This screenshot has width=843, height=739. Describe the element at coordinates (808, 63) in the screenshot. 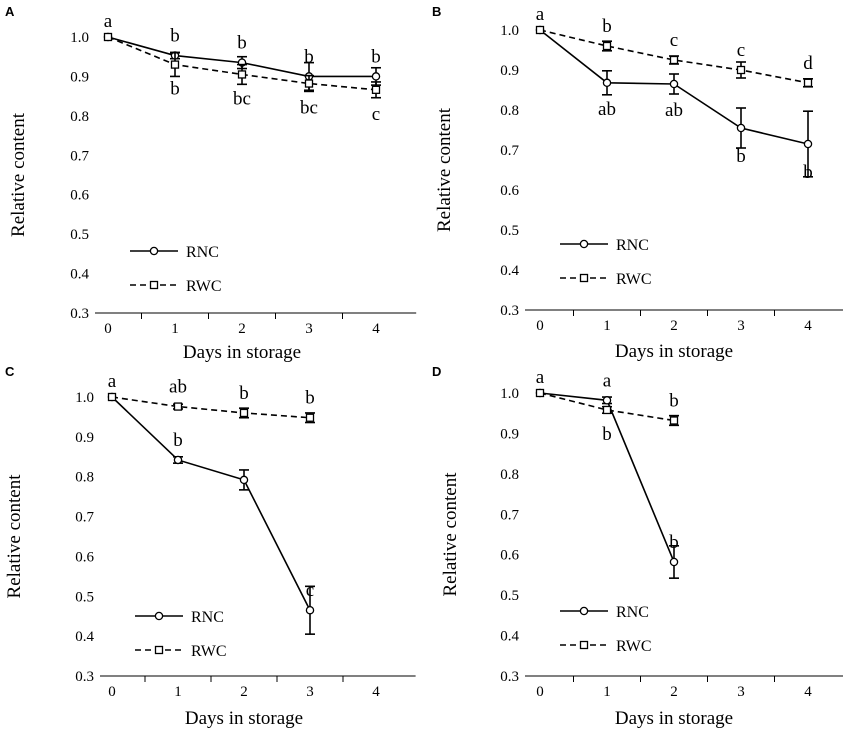

I see `significance-label: d` at that location.